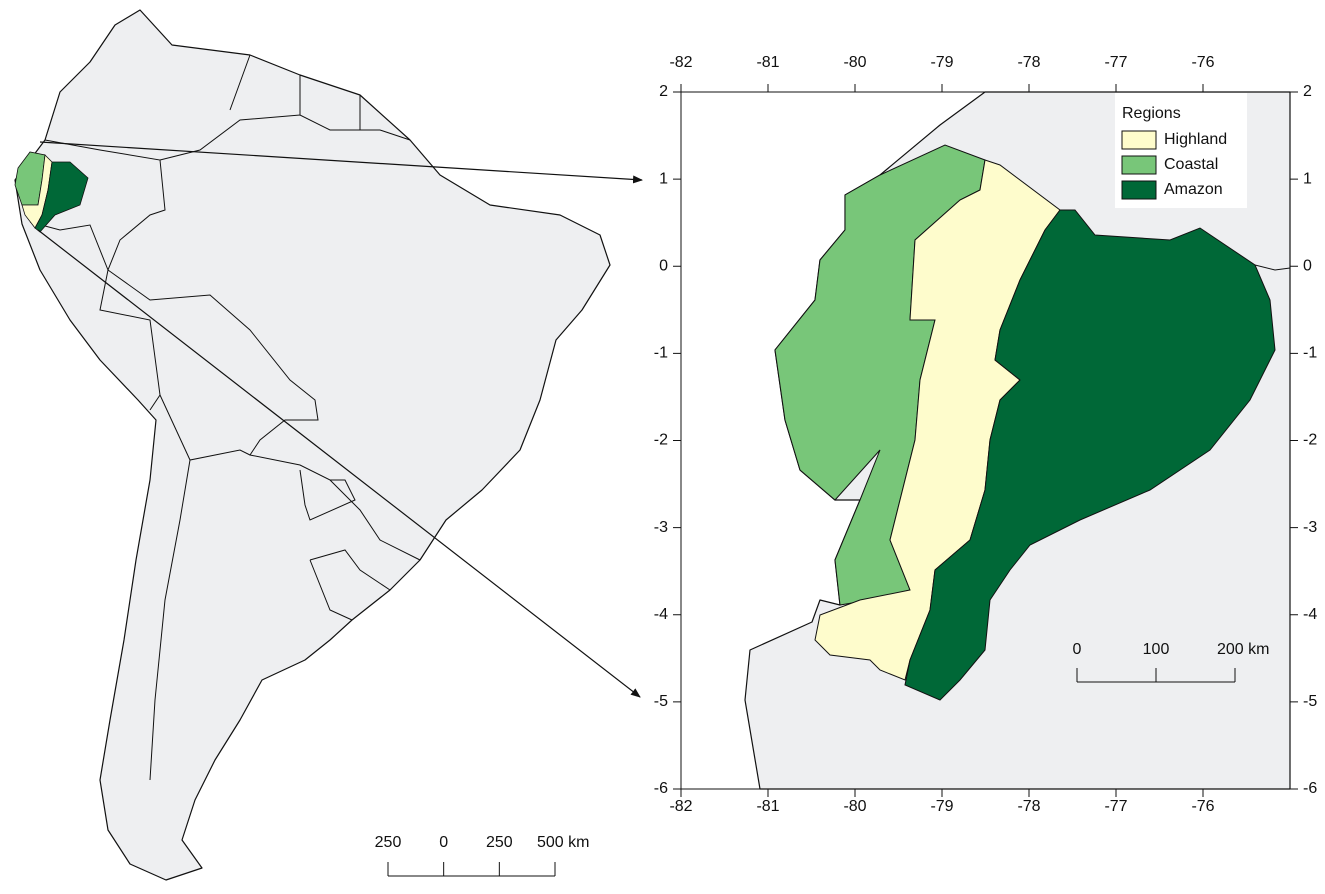 The image size is (1325, 894). Describe the element at coordinates (341, 162) in the screenshot. I see `zoom-arrow` at that location.